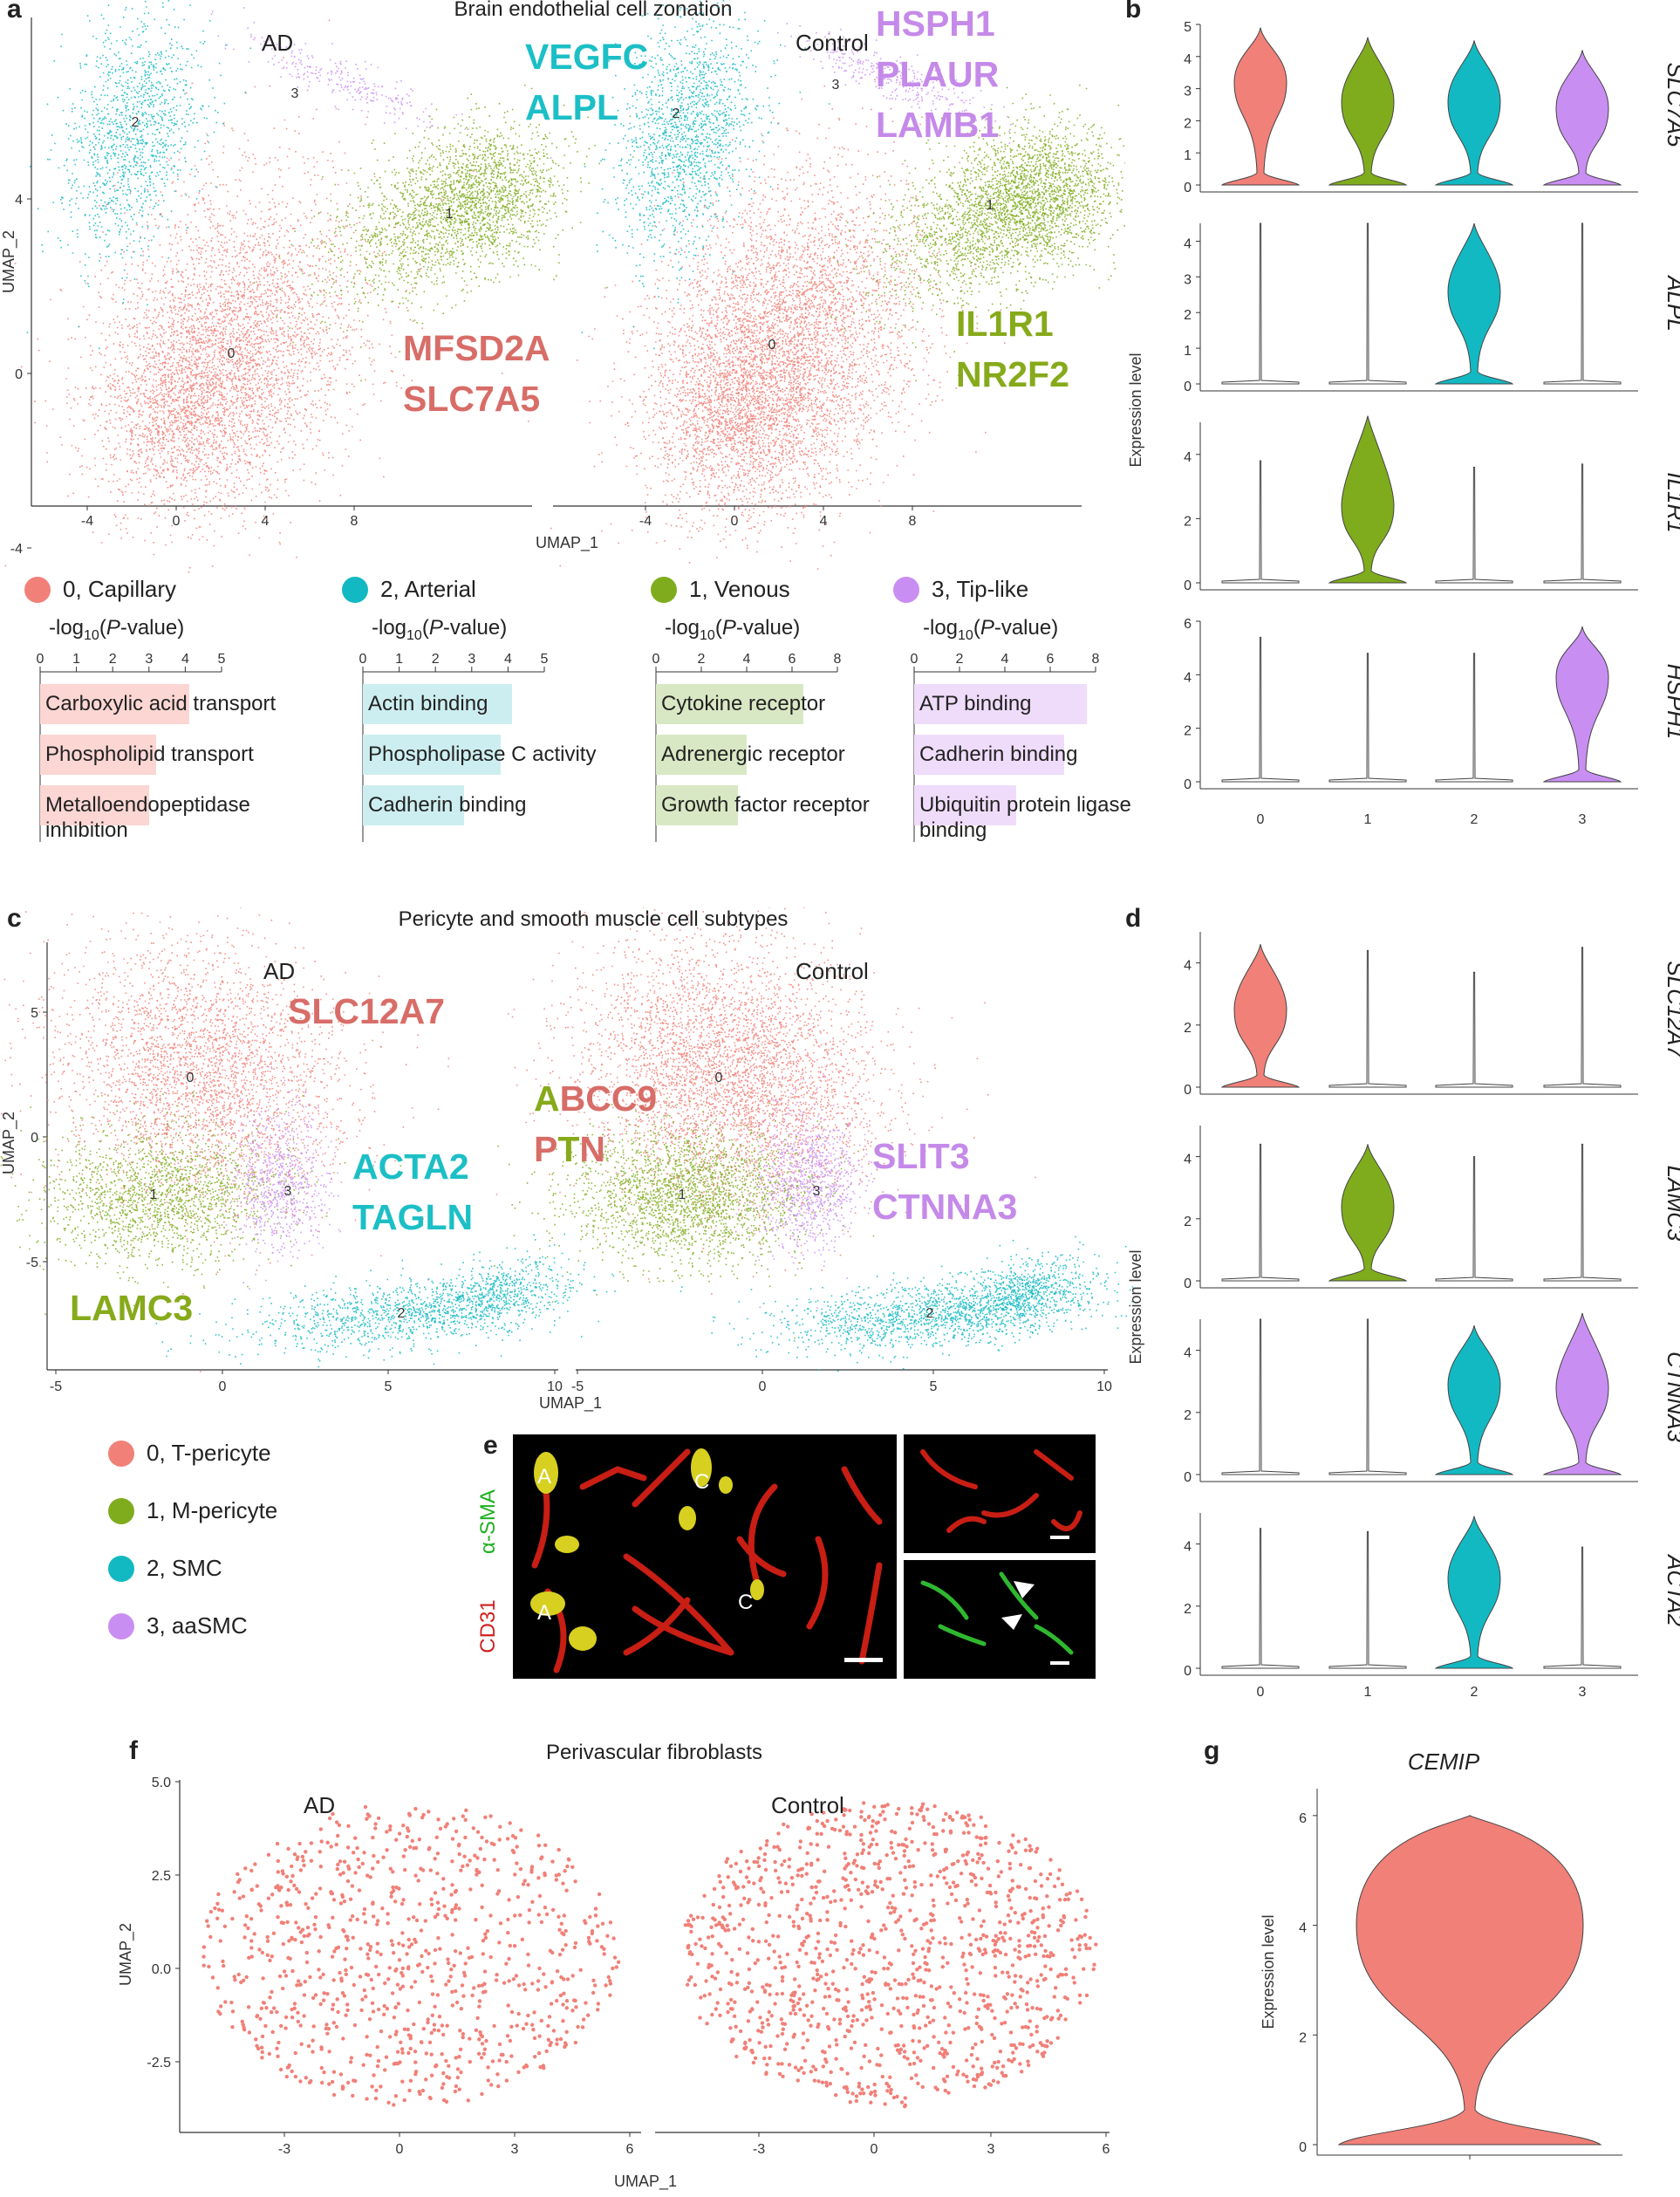 The width and height of the screenshot is (1680, 2197). Describe the element at coordinates (117, 629) in the screenshot. I see `go-axis-label: -log10(P-value)` at that location.